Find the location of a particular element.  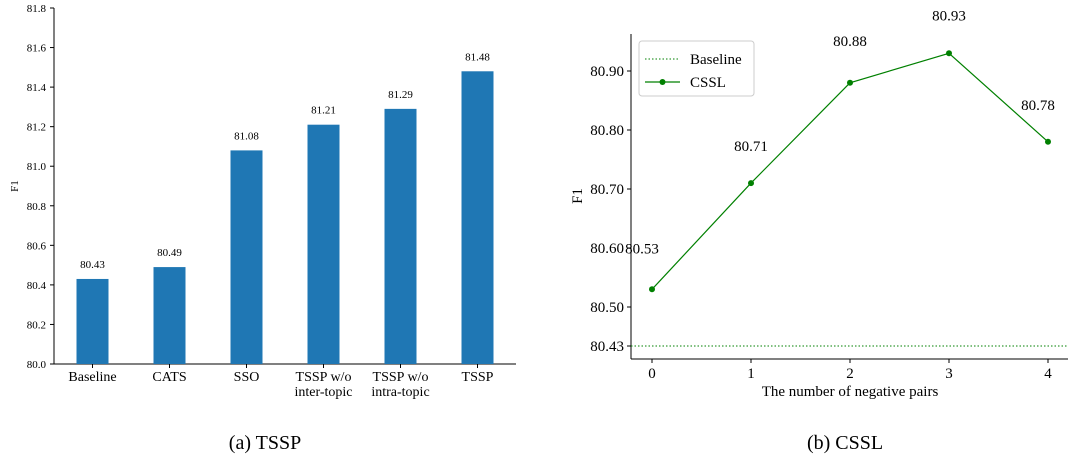

caption-b: (b) CSSL is located at coordinates (845, 443).